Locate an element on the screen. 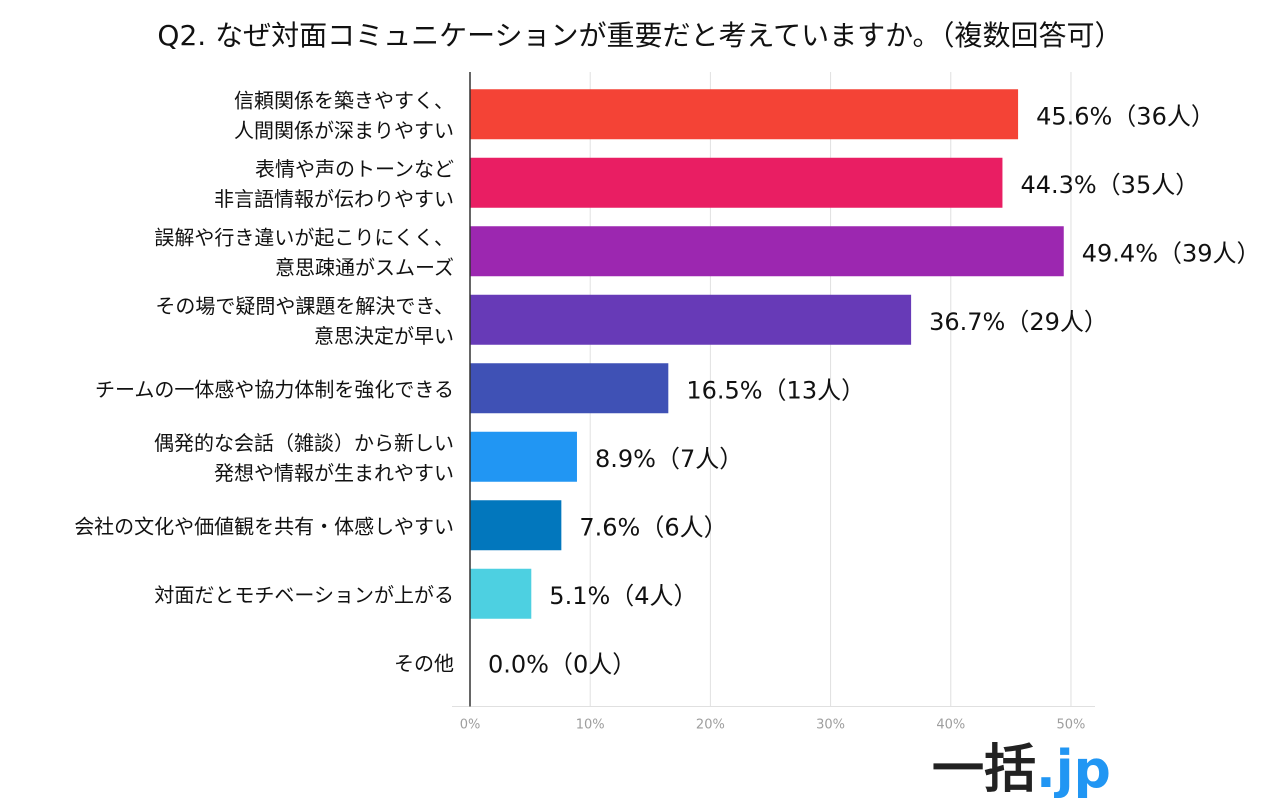 The width and height of the screenshot is (1280, 812). logo-domain: .jp is located at coordinates (1073, 770).